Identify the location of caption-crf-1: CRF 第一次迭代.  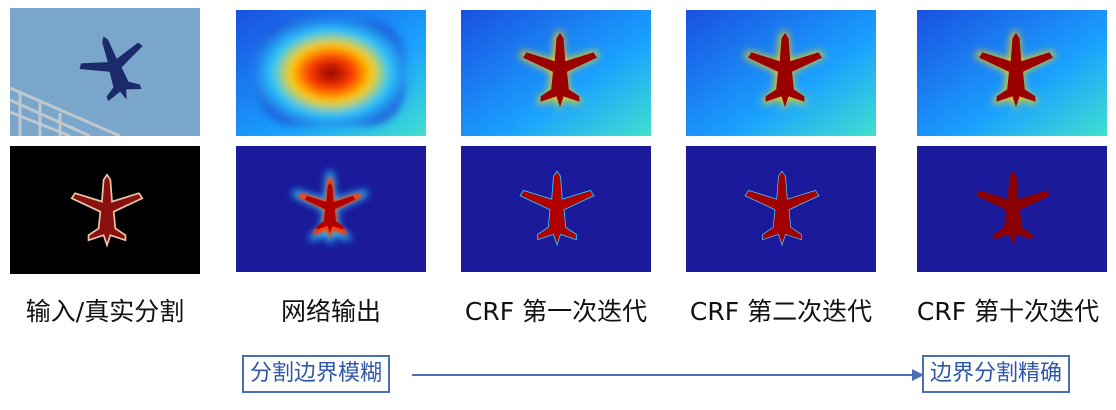
(556, 311).